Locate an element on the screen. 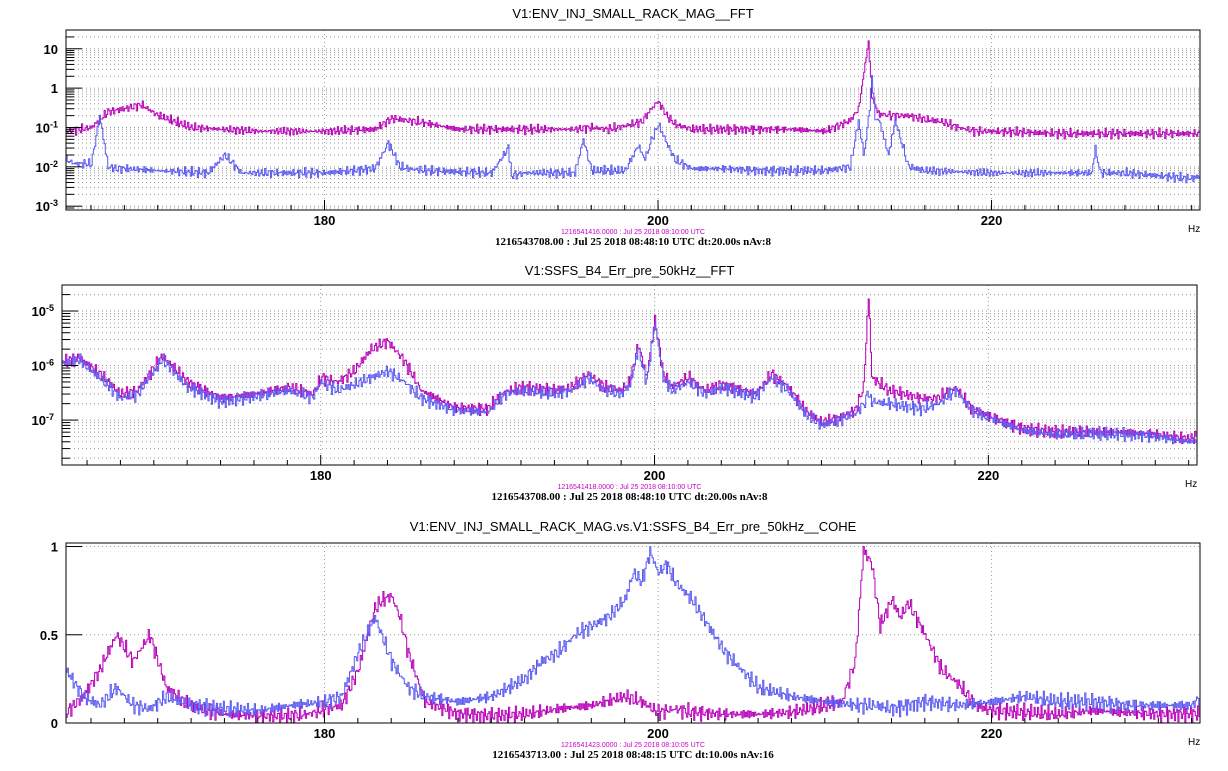 This screenshot has height=771, width=1228. chart-title: V1:ENV_INJ_SMALL_RACK_MAG__FFT is located at coordinates (632, 13).